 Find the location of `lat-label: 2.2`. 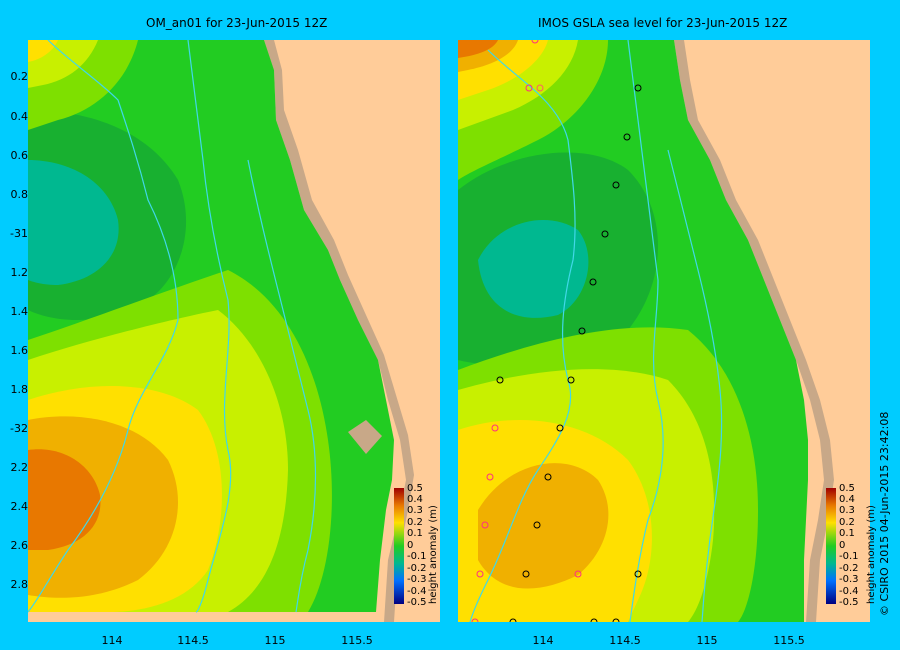

lat-label: 2.2 is located at coordinates (19, 467).